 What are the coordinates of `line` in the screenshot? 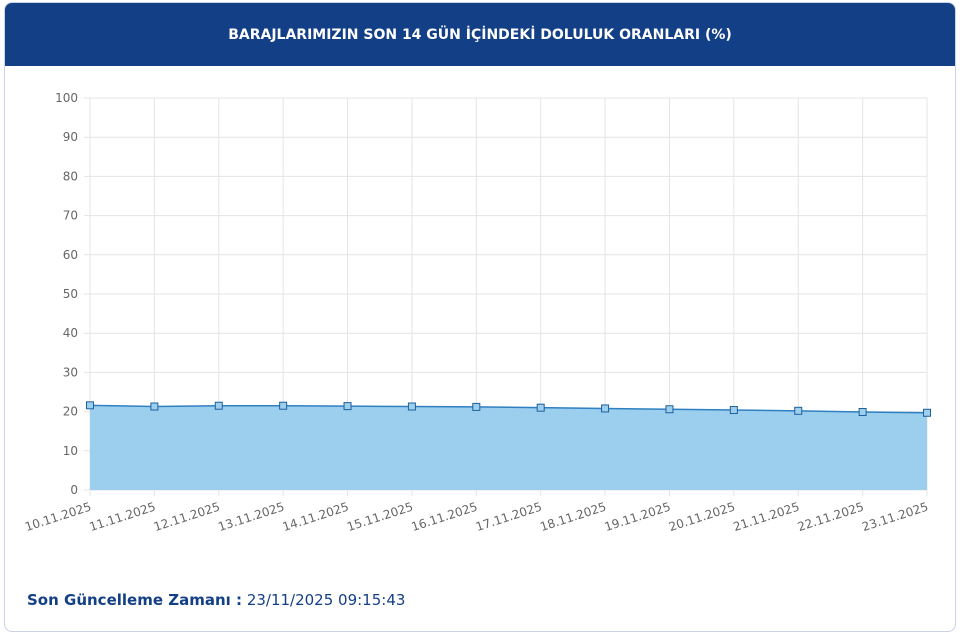 It's located at (508, 409).